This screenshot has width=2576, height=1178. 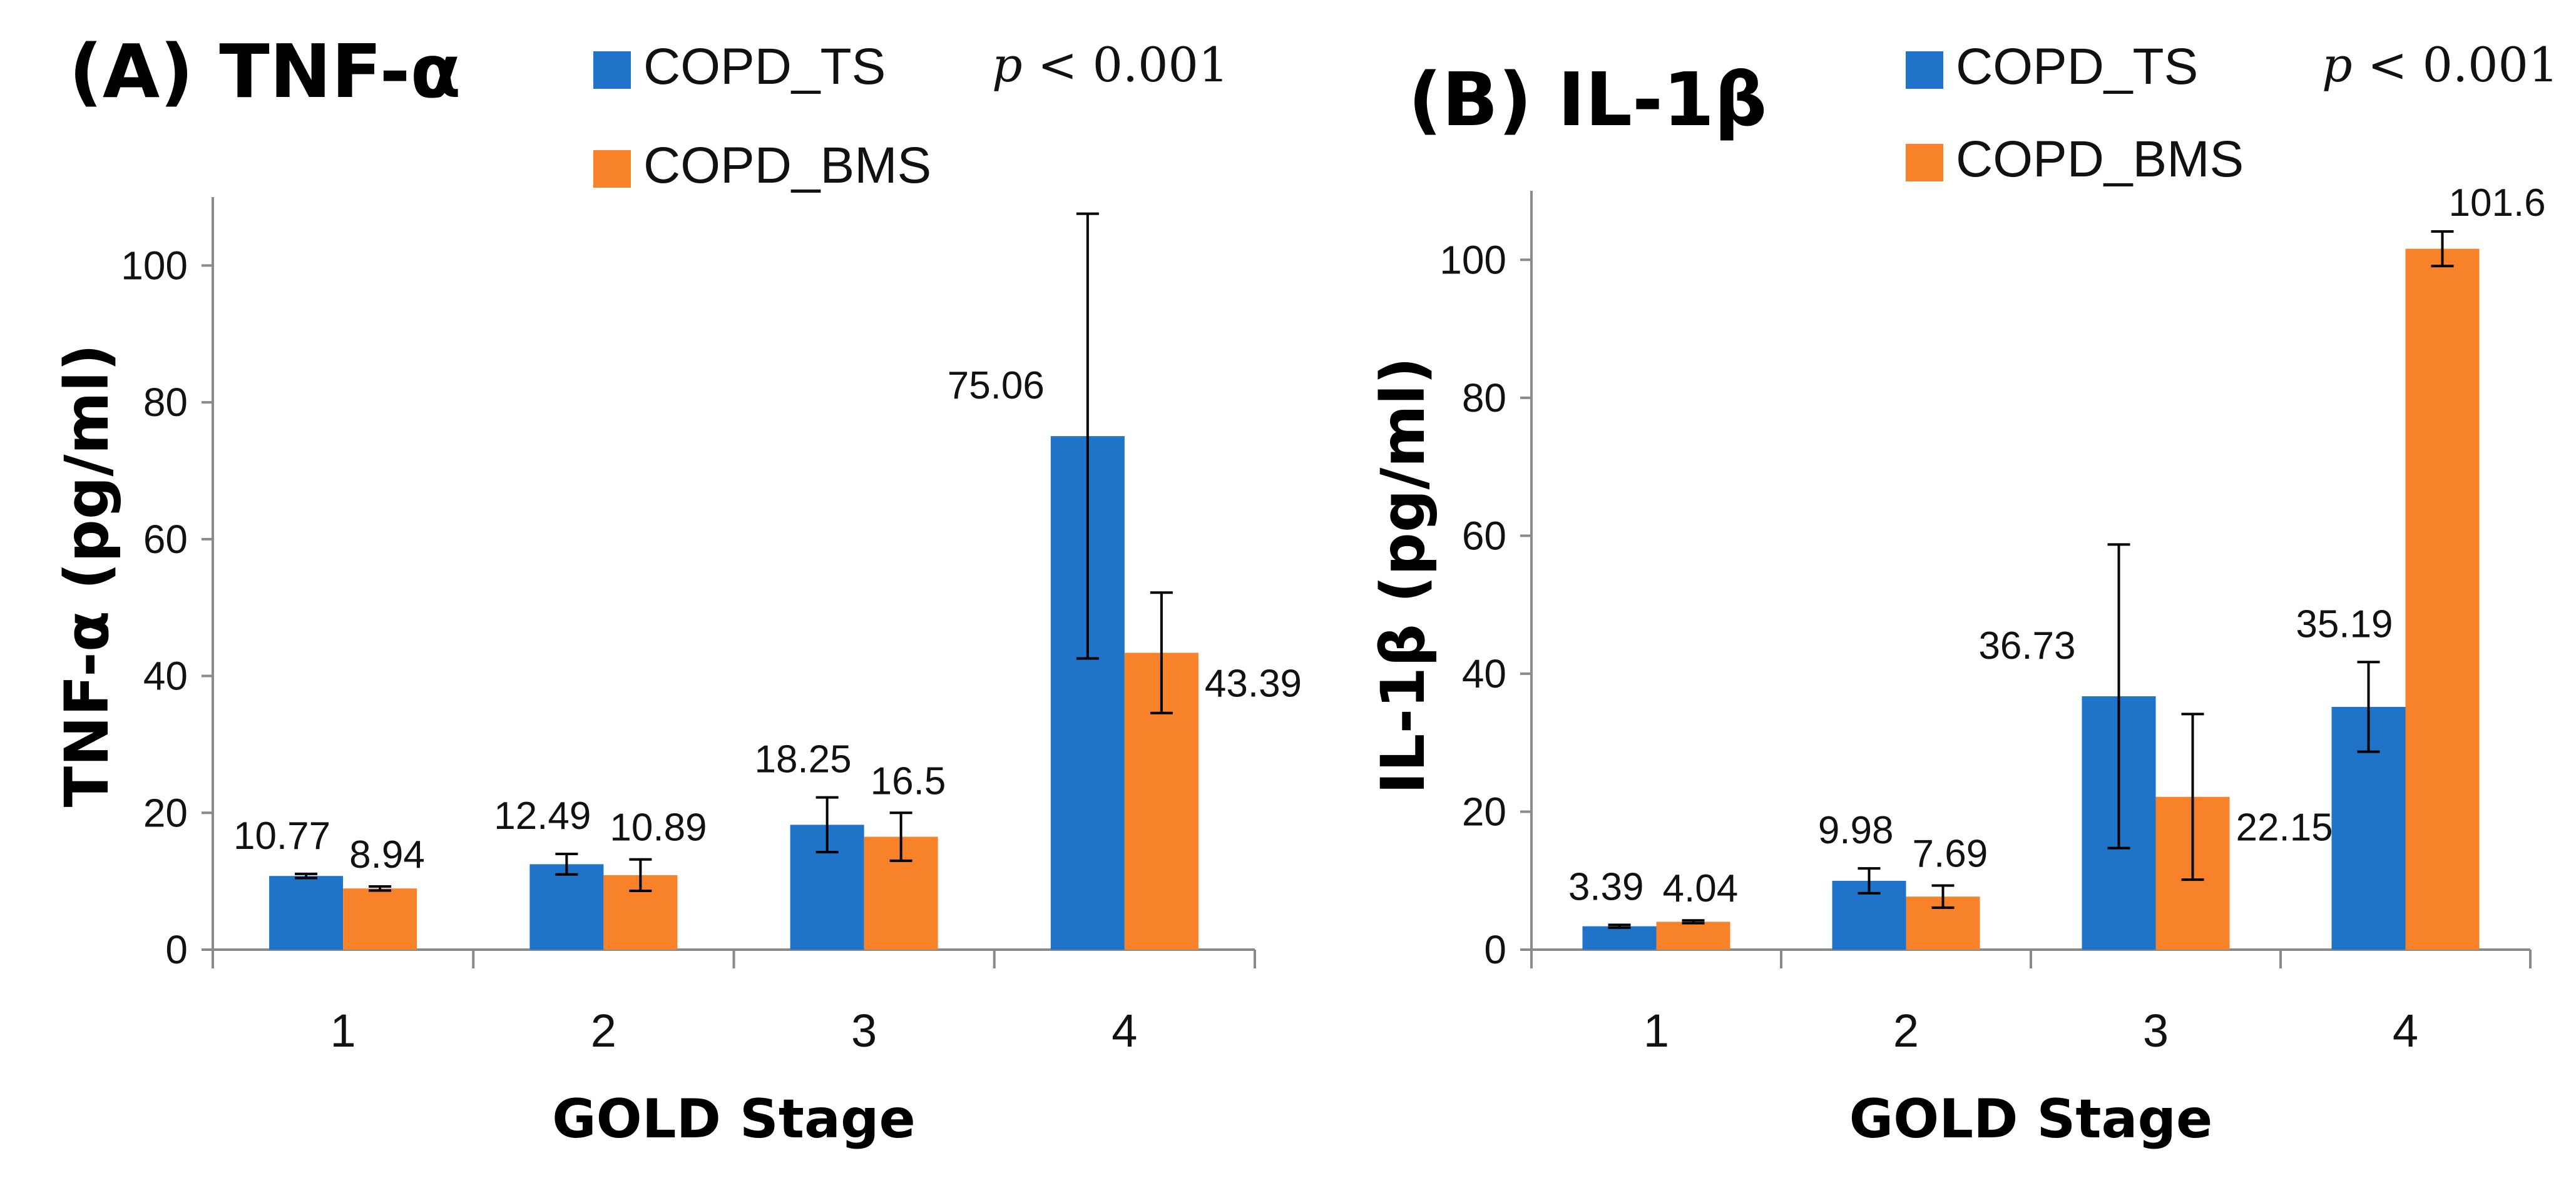 What do you see at coordinates (1253, 684) in the screenshot?
I see `data-label: 43.39` at bounding box center [1253, 684].